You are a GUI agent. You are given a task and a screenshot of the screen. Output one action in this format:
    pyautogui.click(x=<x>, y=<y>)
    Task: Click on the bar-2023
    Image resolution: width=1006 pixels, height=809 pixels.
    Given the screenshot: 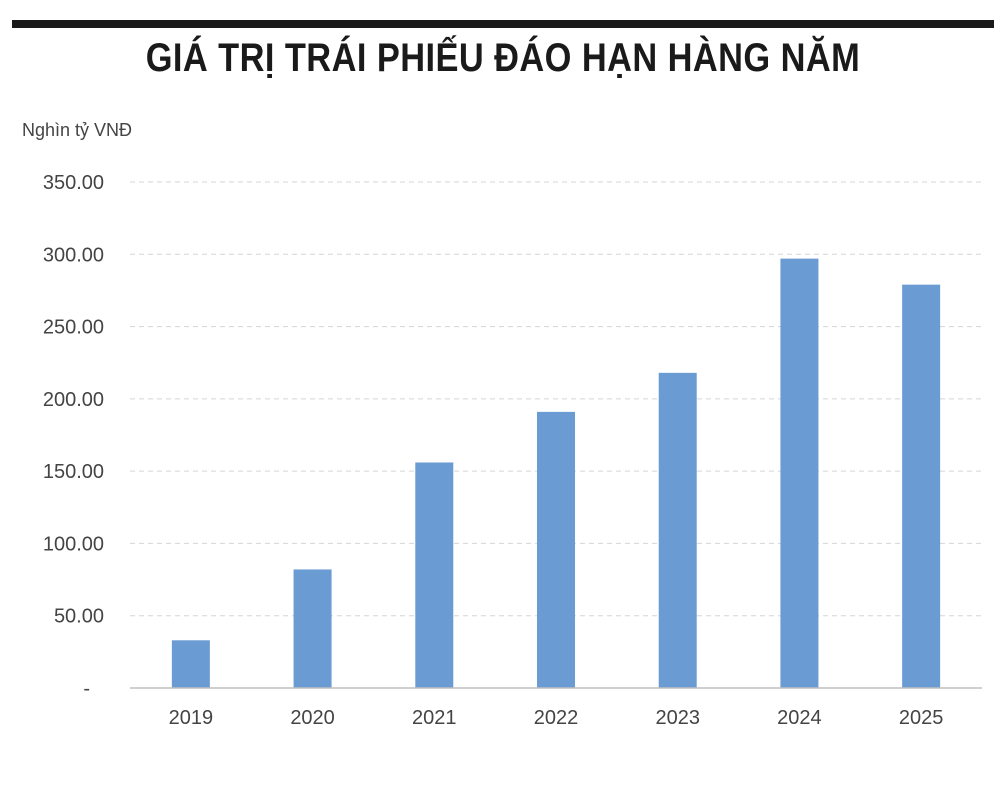 What is the action you would take?
    pyautogui.click(x=677, y=530)
    